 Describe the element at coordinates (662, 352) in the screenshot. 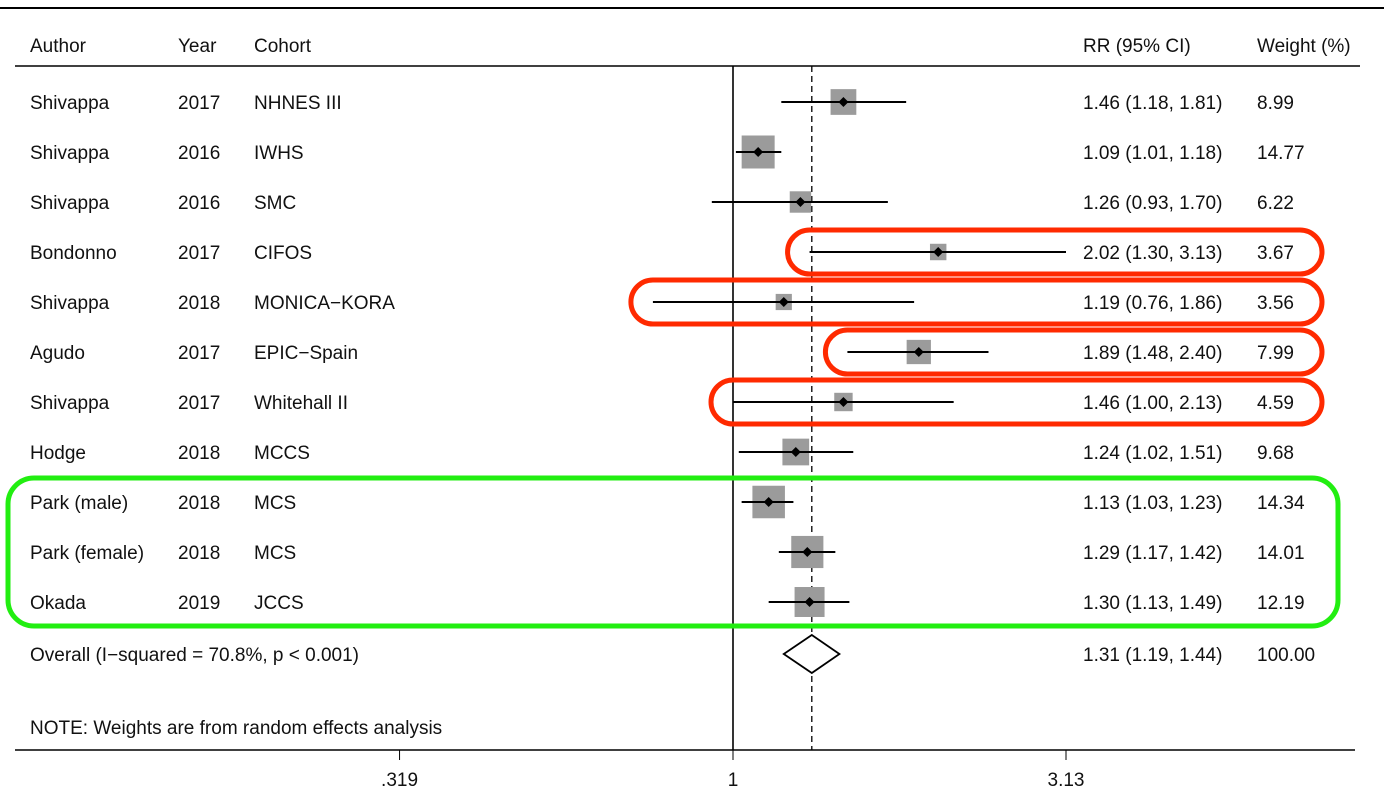

I see `study-row: Agudo 2017 EPIC−Spain 1.89 (1.48, 2.40) 7.99` at that location.